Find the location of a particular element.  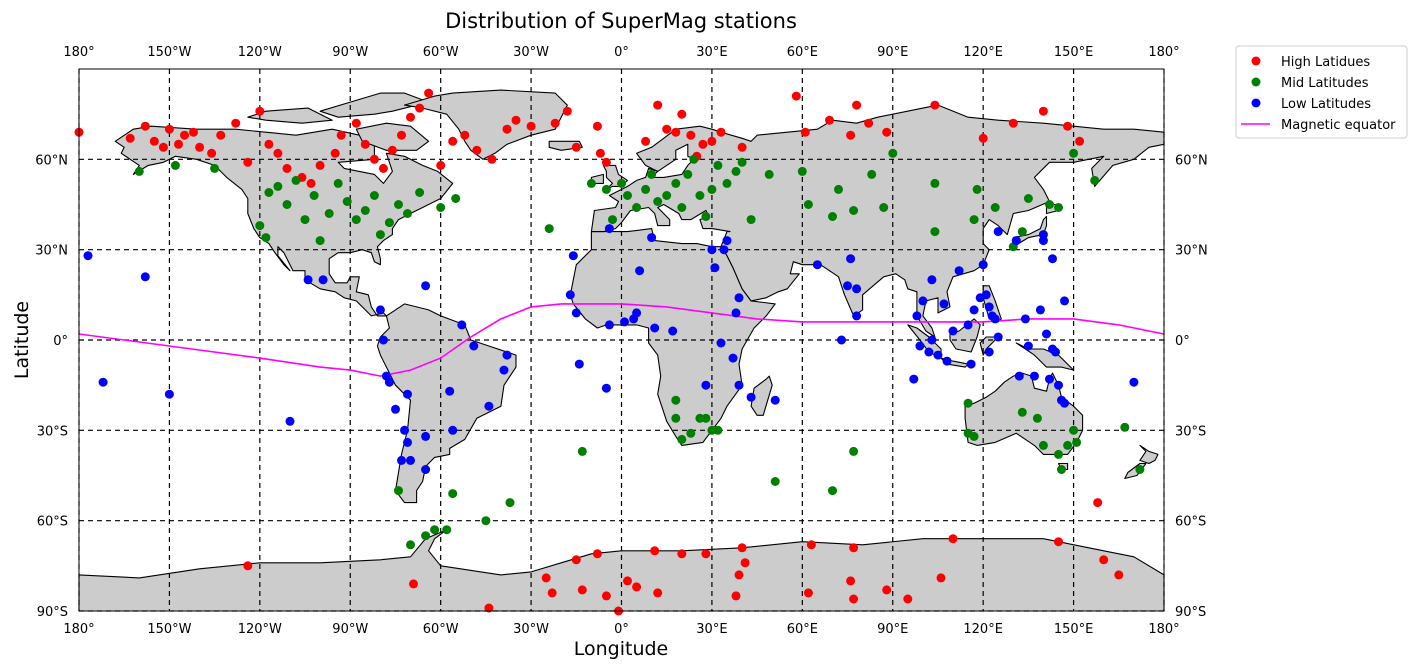

y-tick-left-5: 60°N is located at coordinates (51, 160).